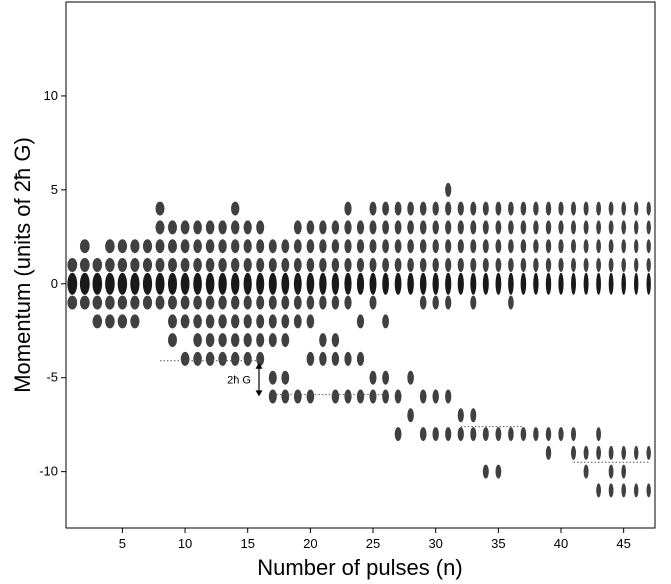  I want to click on arrow-head-down-icon, so click(259, 393).